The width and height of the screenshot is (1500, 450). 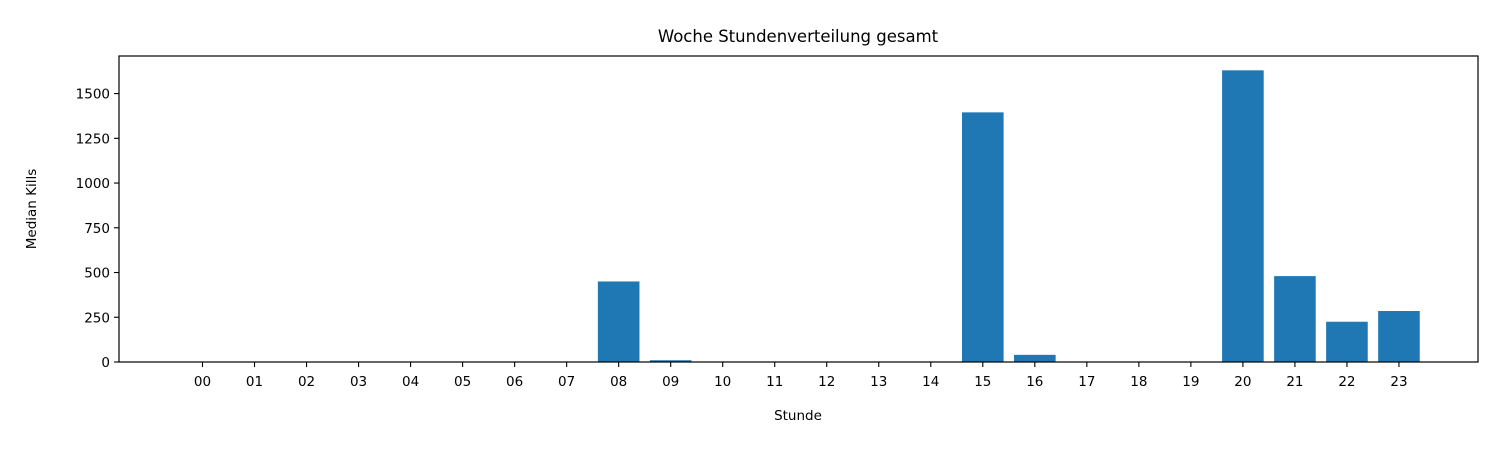 What do you see at coordinates (1294, 382) in the screenshot?
I see `x-tick-label: 21` at bounding box center [1294, 382].